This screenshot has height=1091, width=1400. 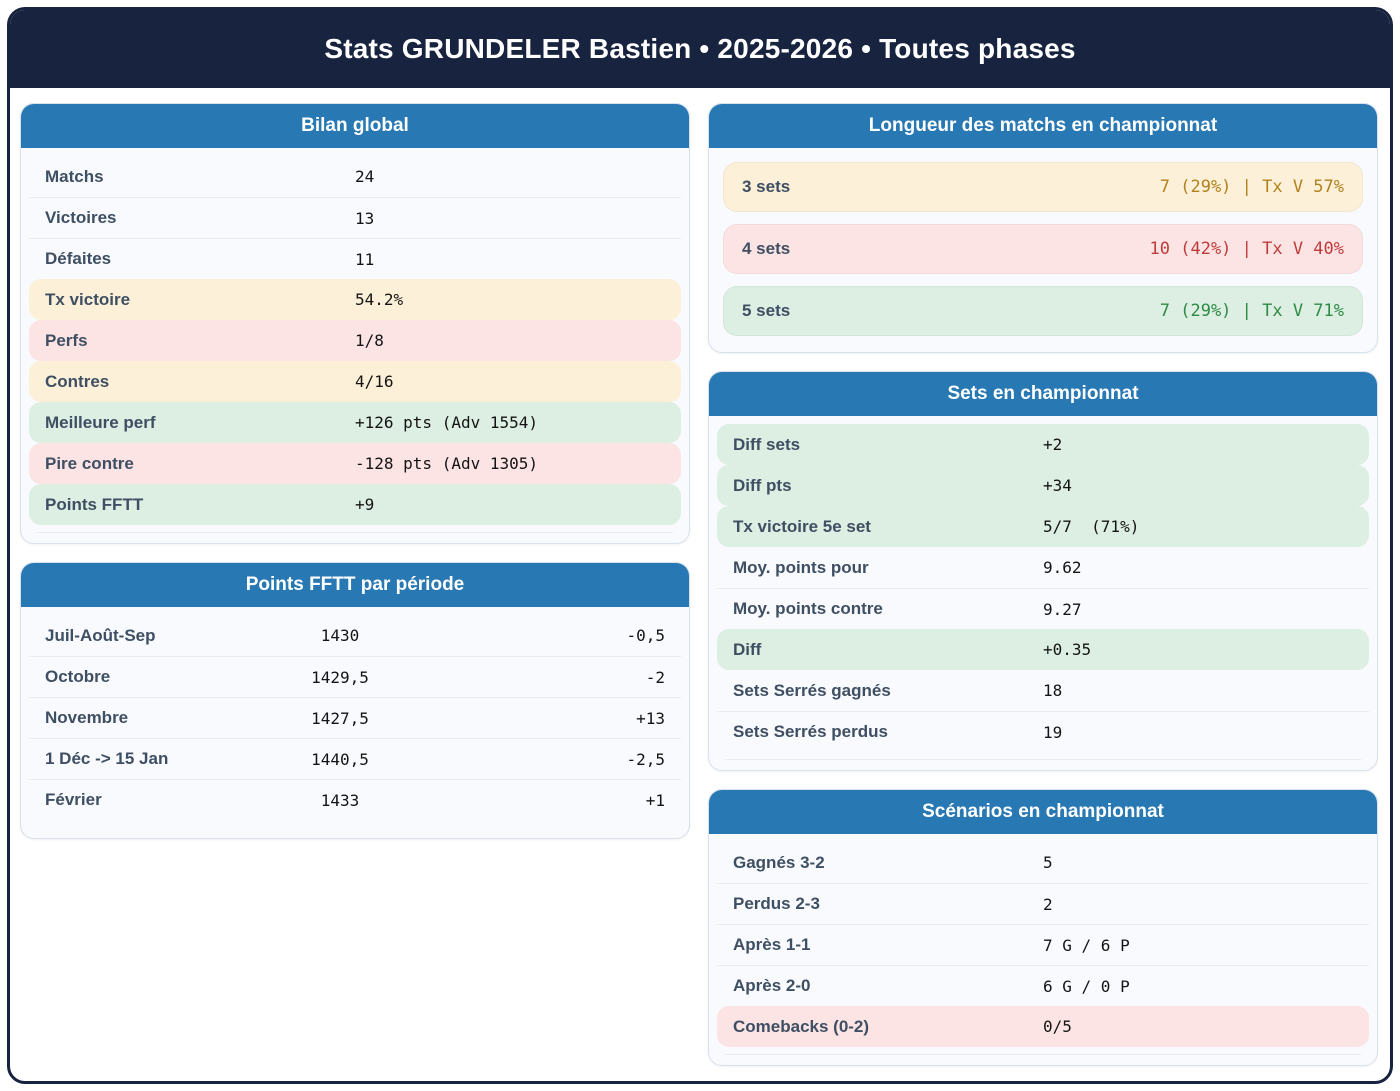 What do you see at coordinates (1251, 187) in the screenshot?
I see `length-value: 7 (29%) | Tx V 57%` at bounding box center [1251, 187].